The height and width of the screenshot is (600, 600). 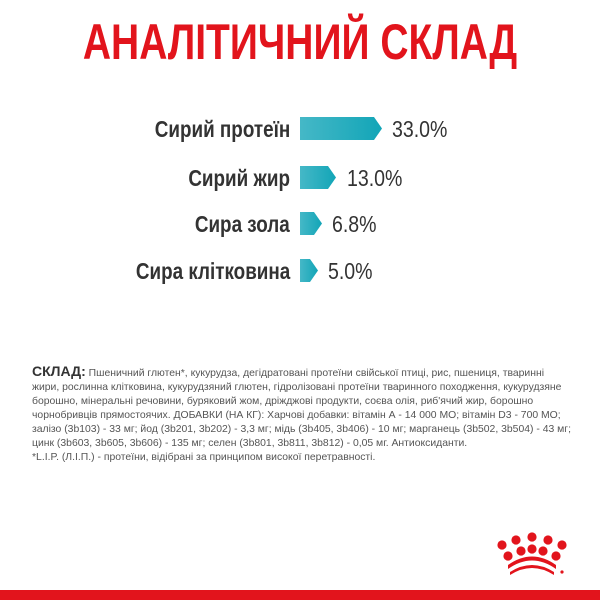 What do you see at coordinates (222, 129) in the screenshot?
I see `nutrient-label: Сирий протеїн` at bounding box center [222, 129].